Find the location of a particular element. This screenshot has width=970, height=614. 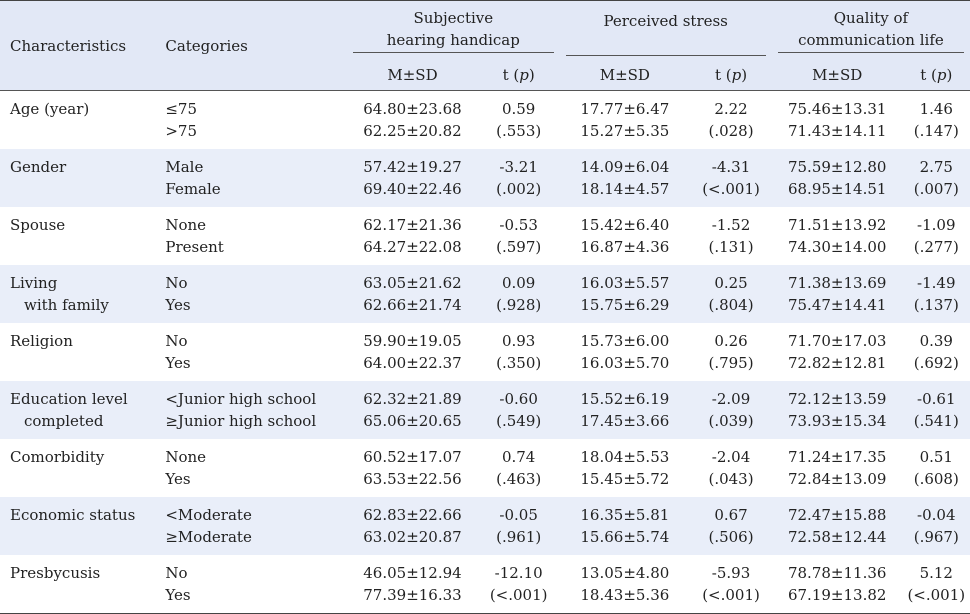

header-row-stats: M±SD t (p) M±SD t (p) M±SD t (p) is located at coordinates (485, 75).